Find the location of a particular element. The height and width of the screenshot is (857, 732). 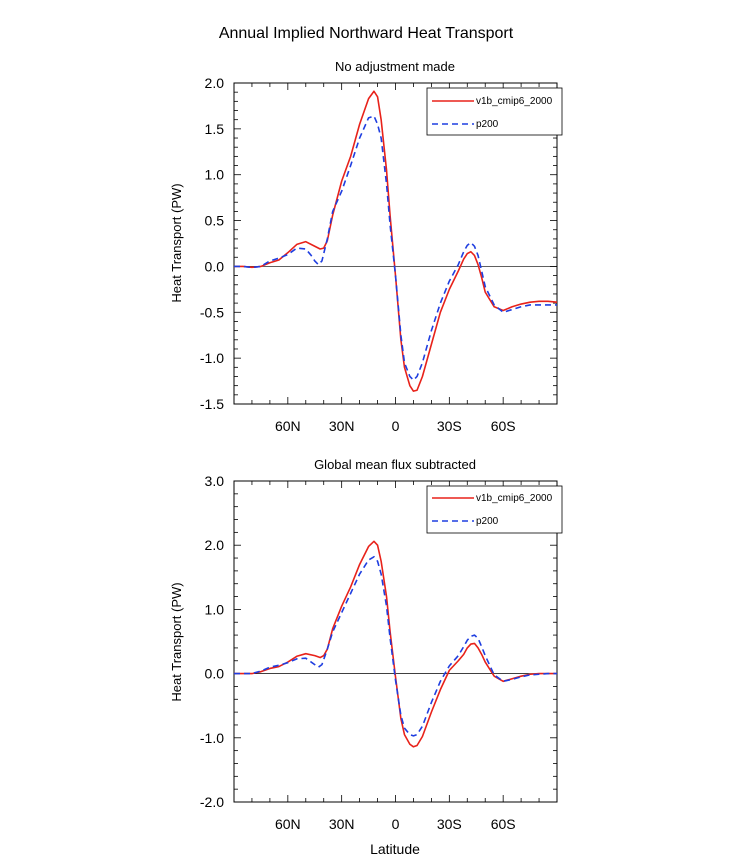

chart-title-top: No adjustment made is located at coordinates (395, 66).